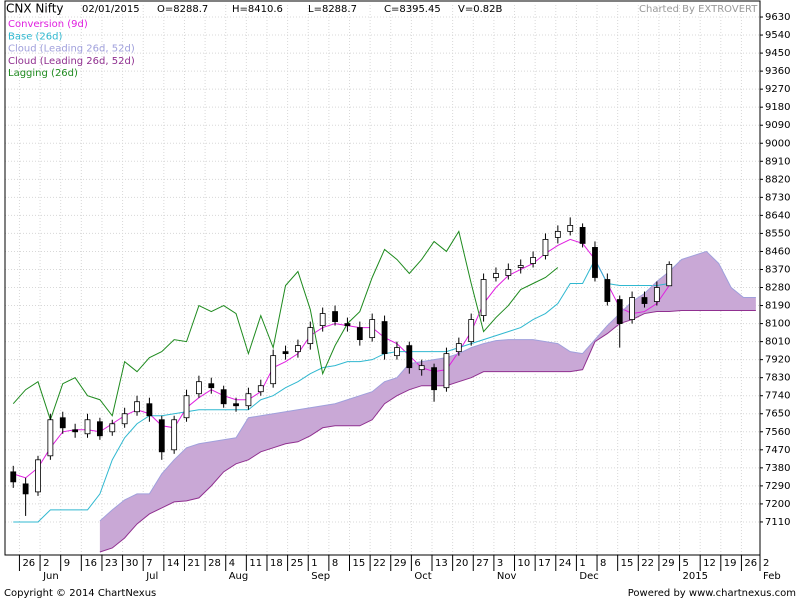 The image size is (800, 600). Describe the element at coordinates (193, 563) in the screenshot. I see `x-tick-label: 21` at that location.